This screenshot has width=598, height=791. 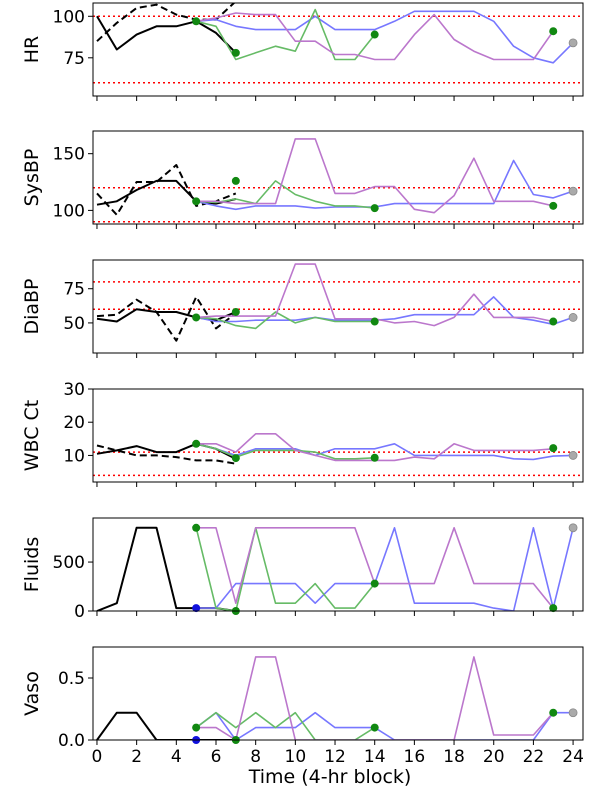 I want to click on panel-2-ytick-label: 50, so click(x=74, y=324).